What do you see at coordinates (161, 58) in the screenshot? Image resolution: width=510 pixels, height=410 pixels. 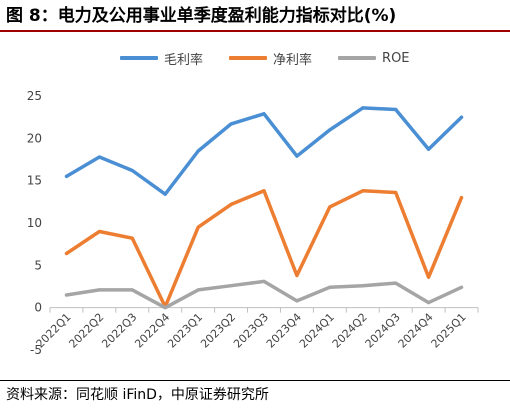 I see `legend-item-gross-margin: 毛利率` at bounding box center [161, 58].